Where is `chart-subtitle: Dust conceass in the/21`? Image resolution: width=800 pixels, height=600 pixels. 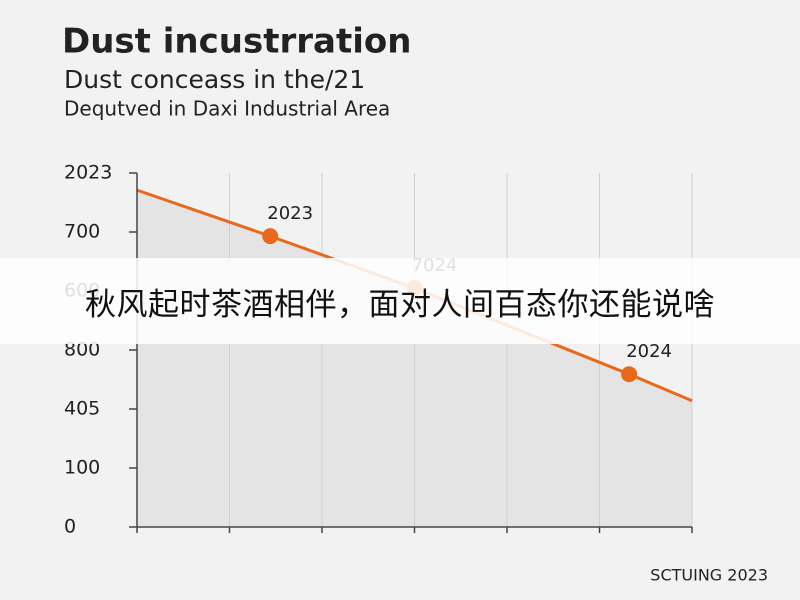
chart-subtitle: Dust conceass in the/21 is located at coordinates (214, 79).